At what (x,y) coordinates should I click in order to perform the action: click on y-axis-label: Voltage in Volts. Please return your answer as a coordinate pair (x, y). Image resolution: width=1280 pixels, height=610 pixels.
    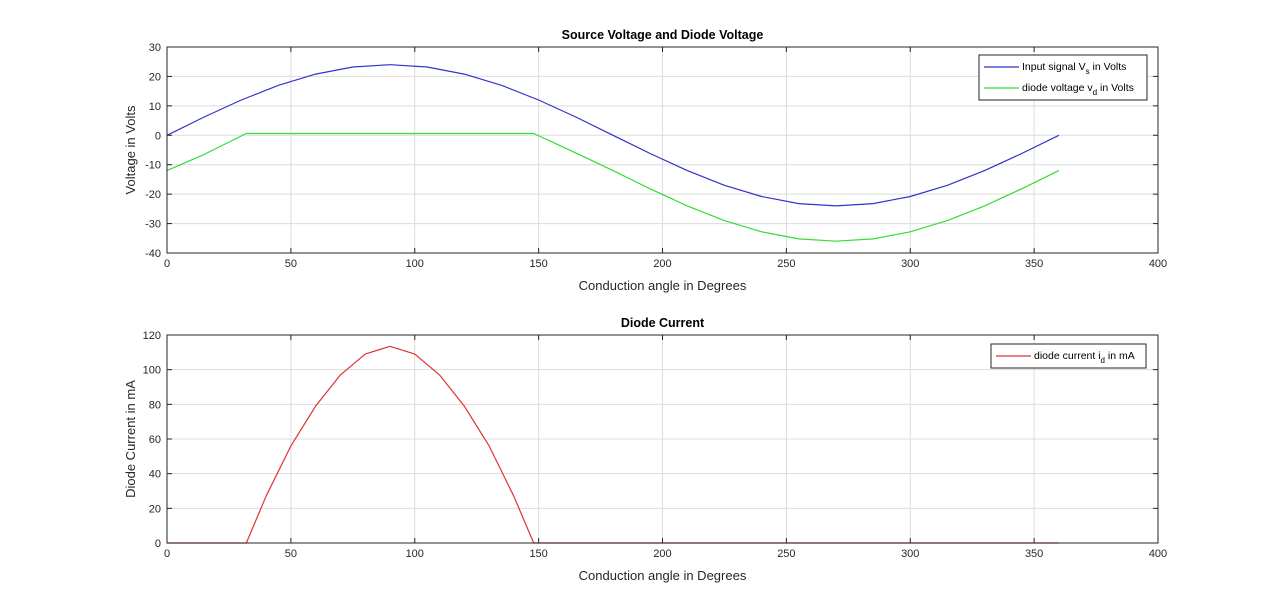
    Looking at the image, I should click on (130, 149).